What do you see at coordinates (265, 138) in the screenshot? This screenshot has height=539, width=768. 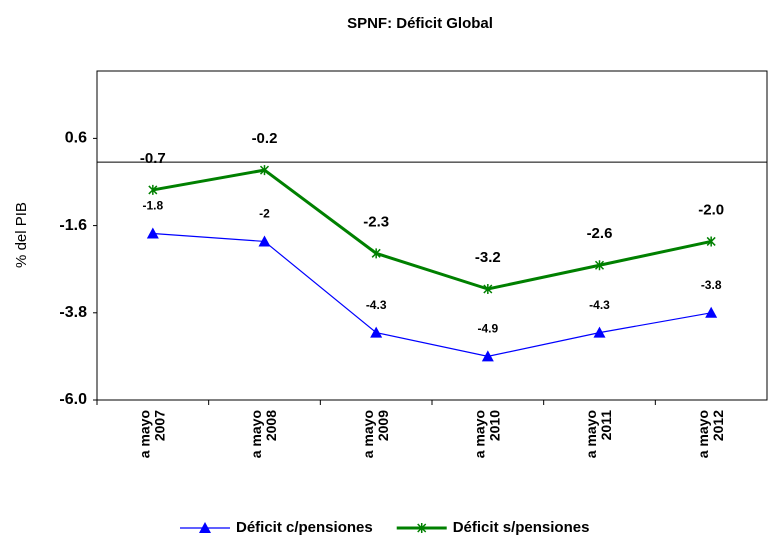 I see `data-label: -0.2` at bounding box center [265, 138].